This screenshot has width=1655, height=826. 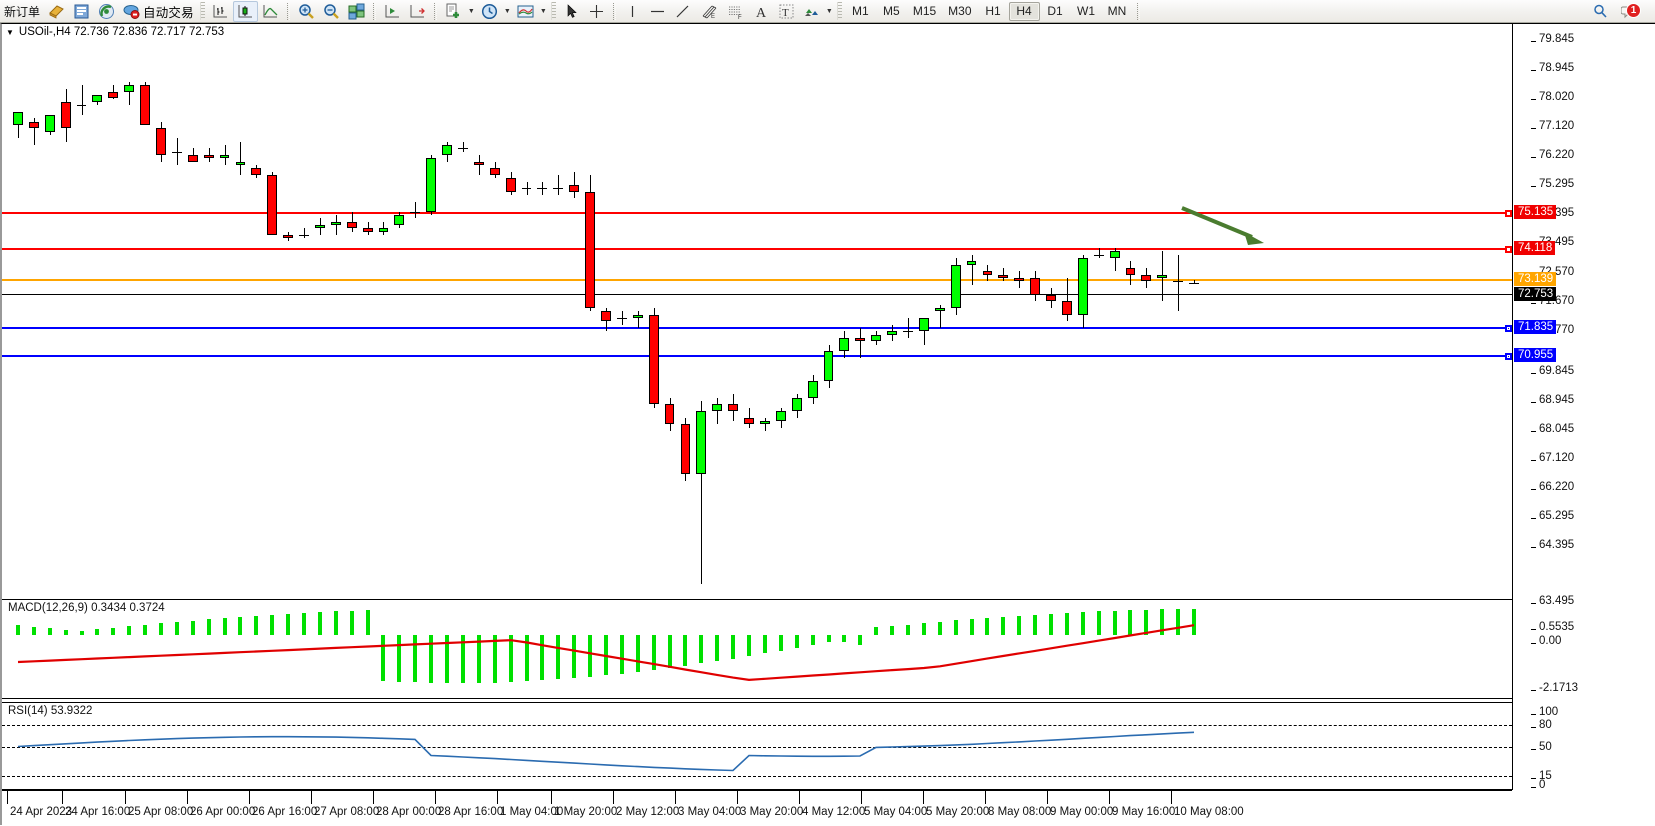 I want to click on data-window-icon, so click(x=81, y=11).